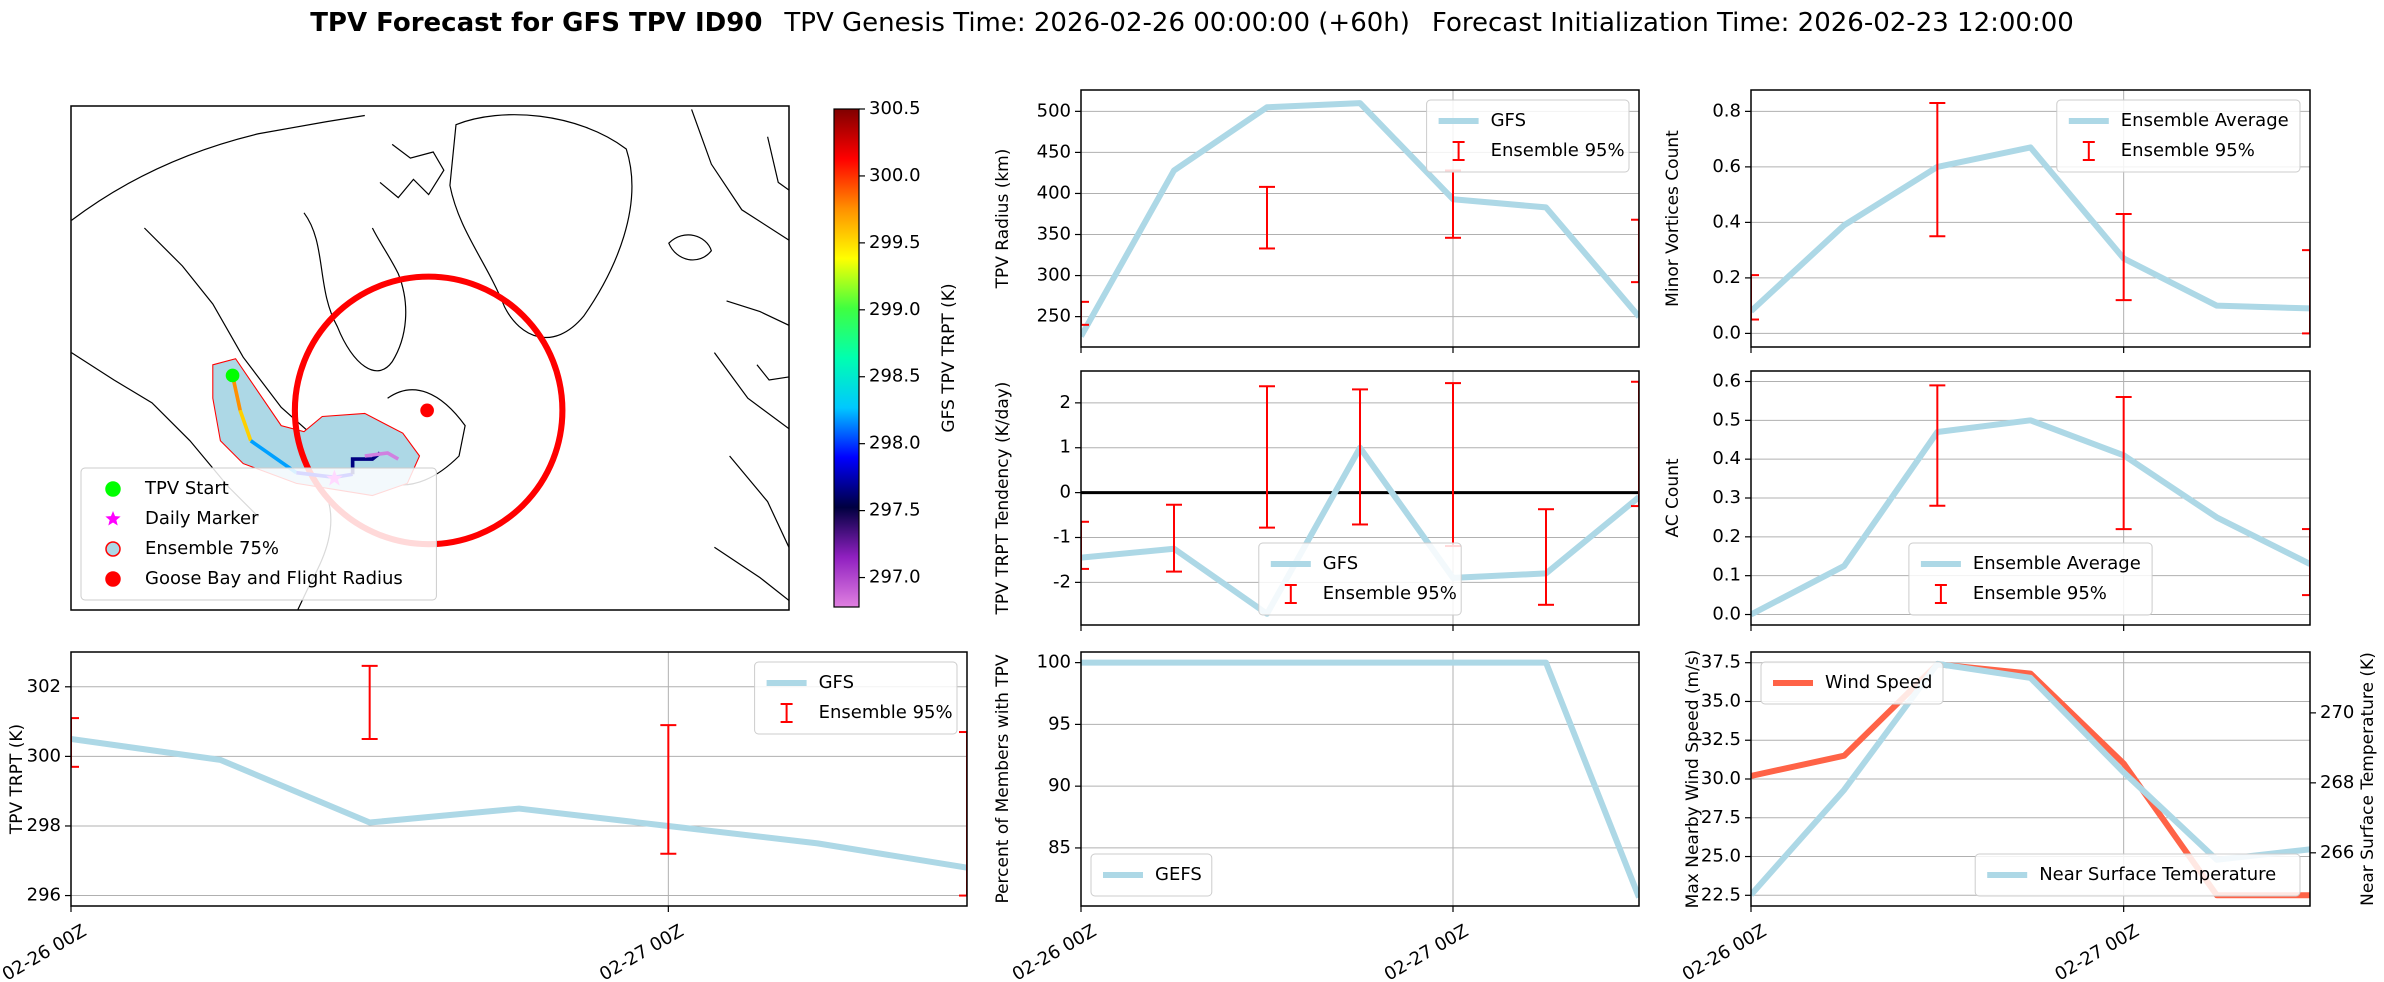  What do you see at coordinates (17, 779) in the screenshot?
I see `y-axis-label: TPV TRPT (K)` at bounding box center [17, 779].